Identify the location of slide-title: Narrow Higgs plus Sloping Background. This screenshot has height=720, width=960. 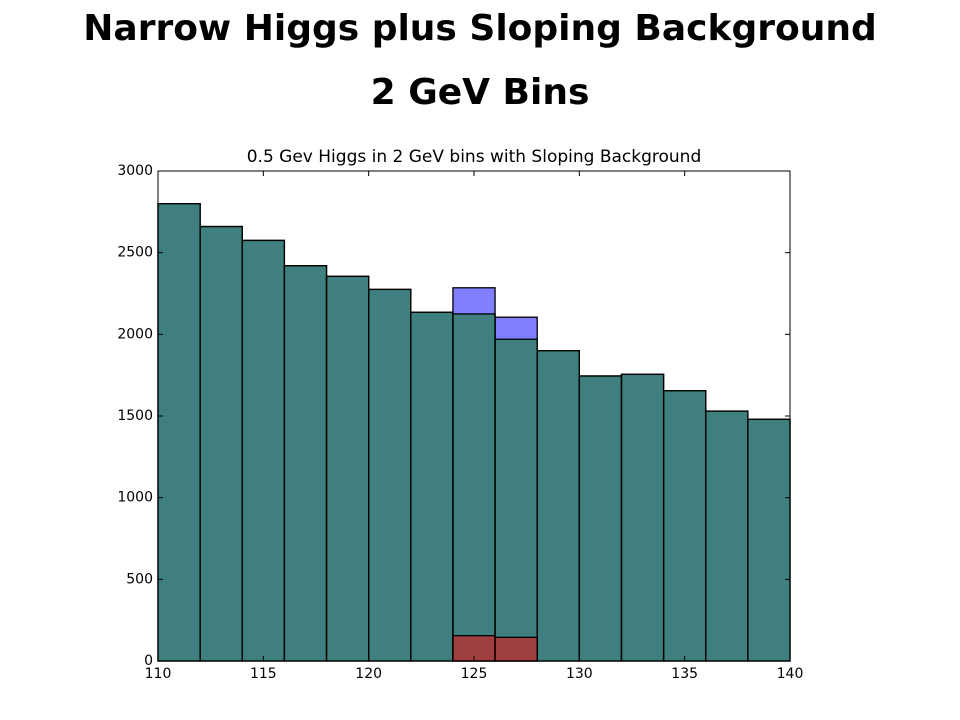
(480, 28).